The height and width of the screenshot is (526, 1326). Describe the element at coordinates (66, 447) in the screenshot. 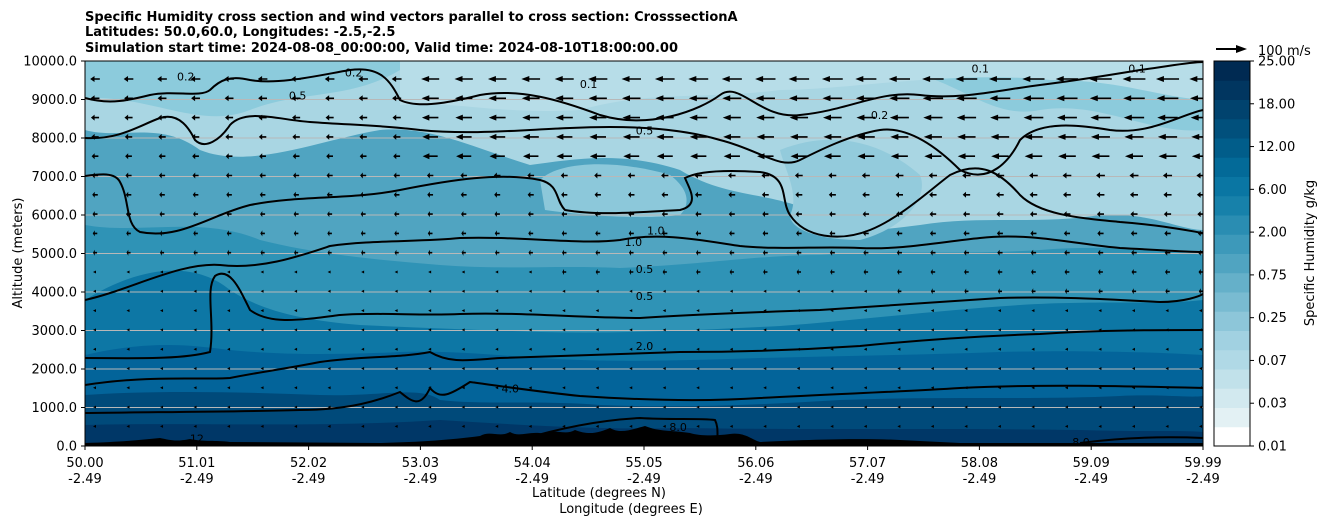

I see `y-tick-label: 0.0` at that location.